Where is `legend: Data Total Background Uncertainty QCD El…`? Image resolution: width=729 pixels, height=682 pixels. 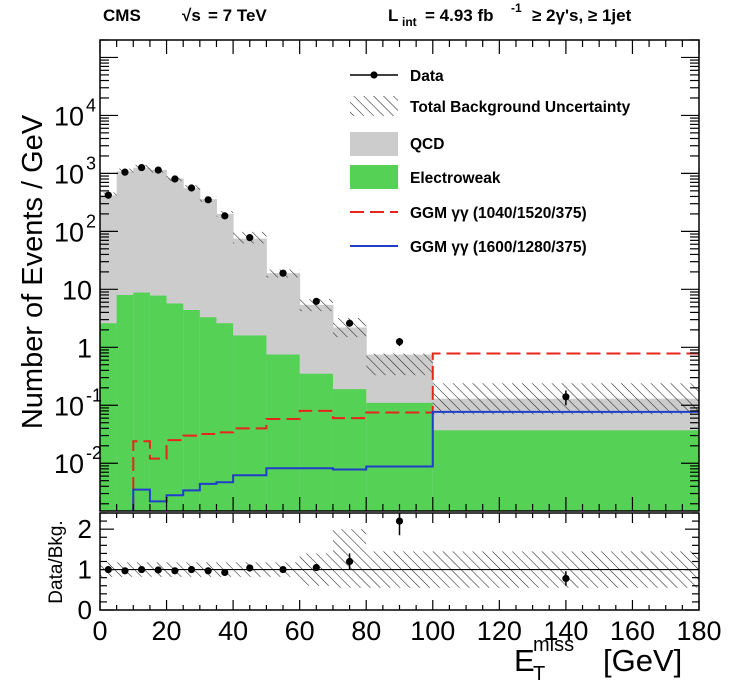
legend: Data Total Background Uncertainty QCD El… is located at coordinates (490, 162).